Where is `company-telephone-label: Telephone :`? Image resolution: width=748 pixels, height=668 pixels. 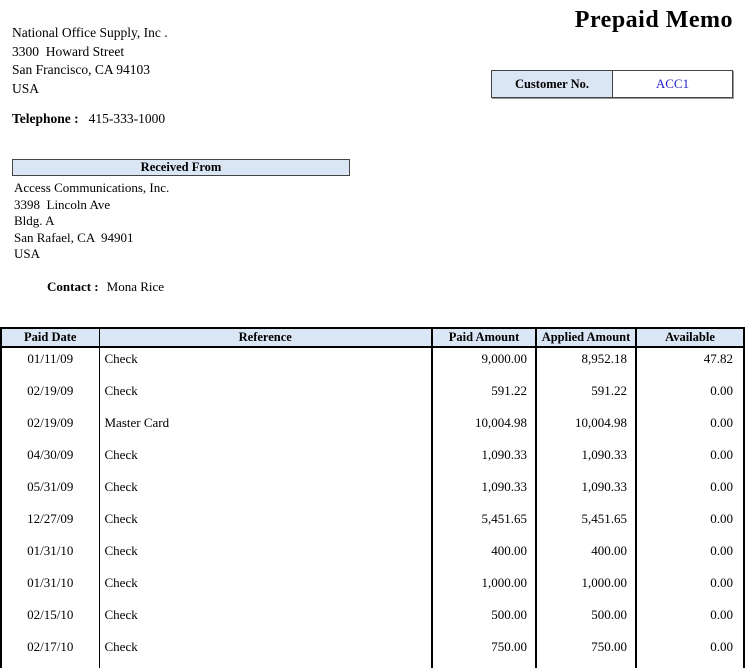
company-telephone-label: Telephone : is located at coordinates (45, 118).